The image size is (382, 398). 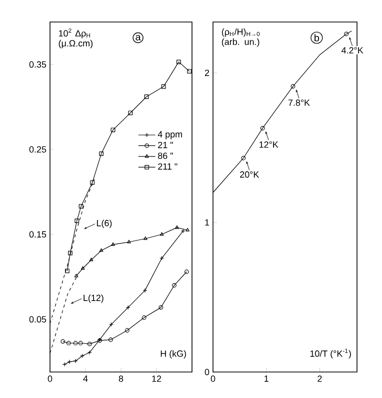 I want to click on legend-label: 4 ppm, so click(x=170, y=135).